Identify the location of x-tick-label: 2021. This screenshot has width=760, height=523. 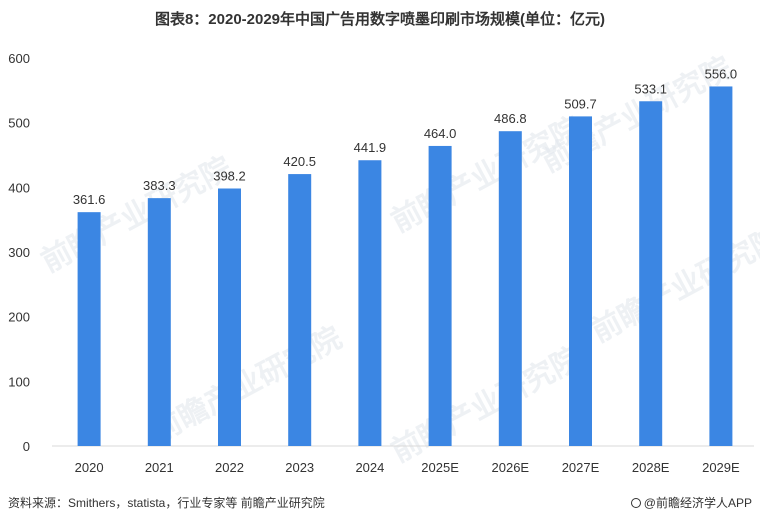
(159, 467).